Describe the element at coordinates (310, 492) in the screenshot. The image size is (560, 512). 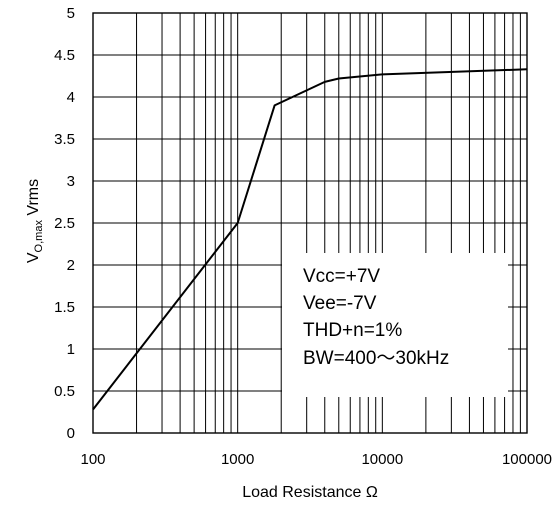
I see `x-axis-title: Load Resistance Ω` at that location.